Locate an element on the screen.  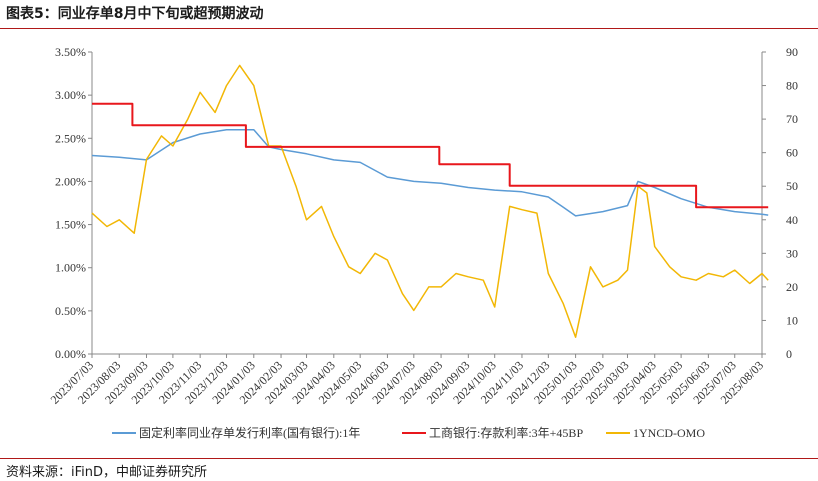
y-right-tick-label: 50 is located at coordinates (792, 186).